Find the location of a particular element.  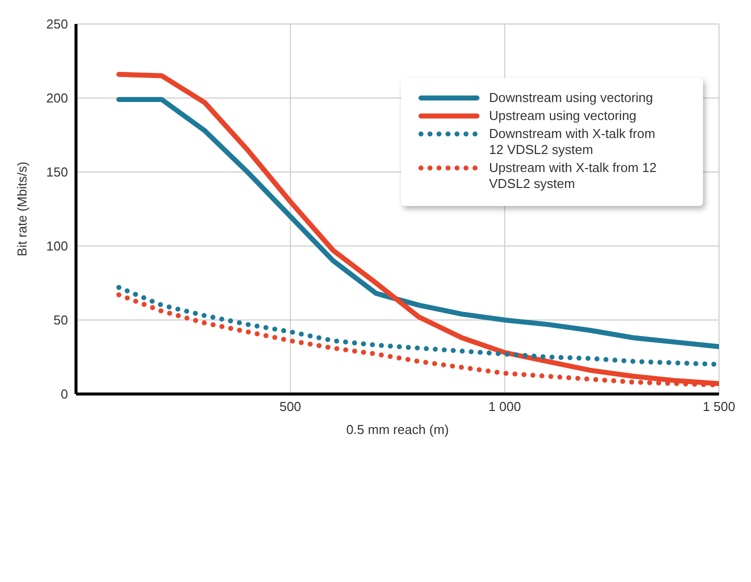

y-tick-label: 150 is located at coordinates (57, 172).